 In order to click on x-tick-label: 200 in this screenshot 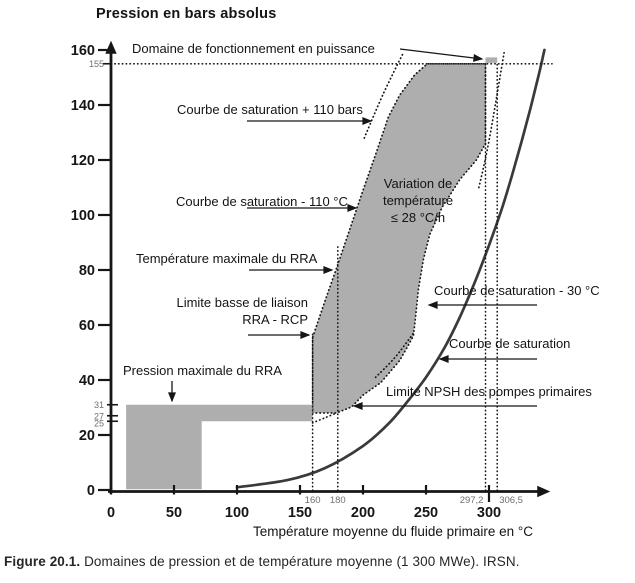, I will do `click(363, 513)`.